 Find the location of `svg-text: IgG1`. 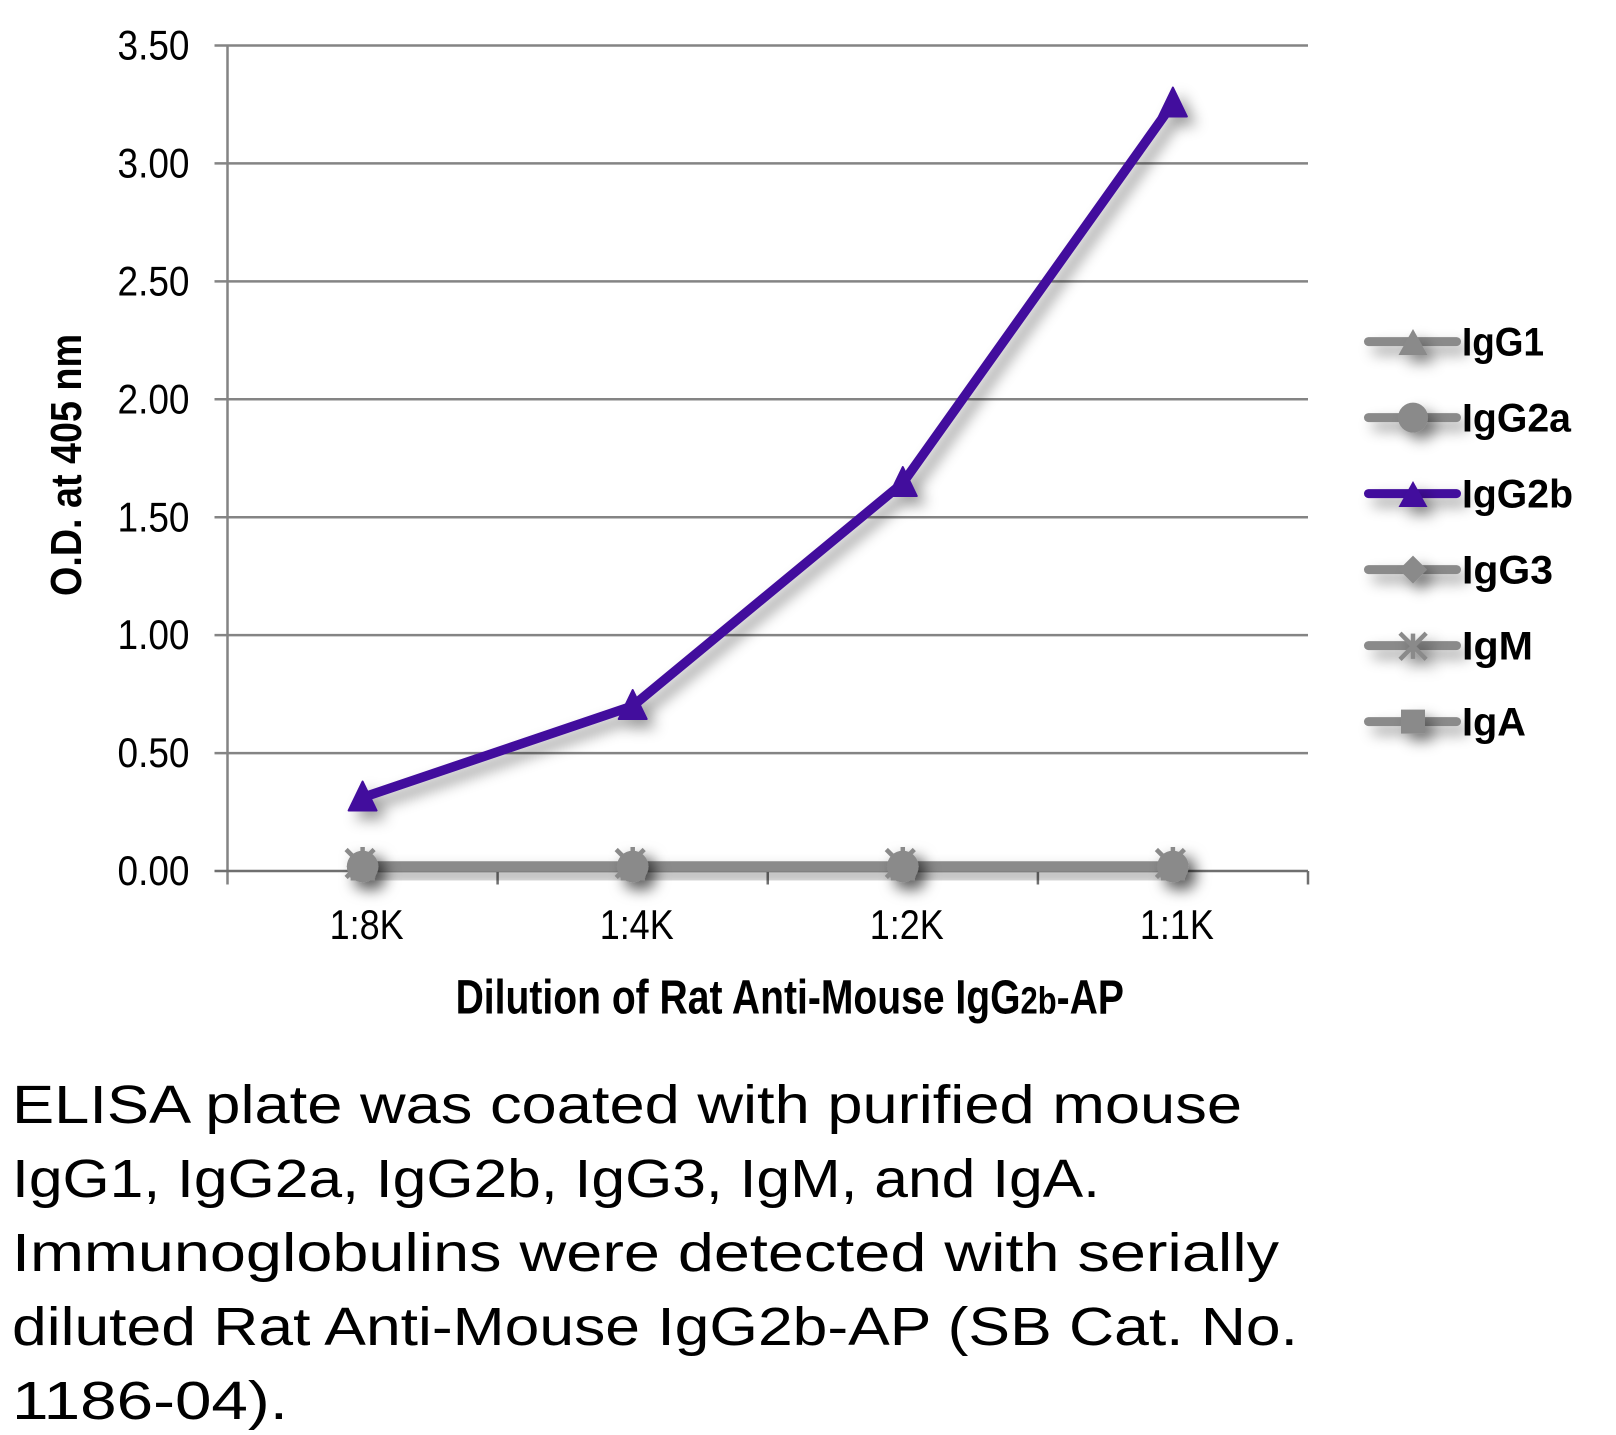

svg-text: IgG1 is located at coordinates (1503, 343).